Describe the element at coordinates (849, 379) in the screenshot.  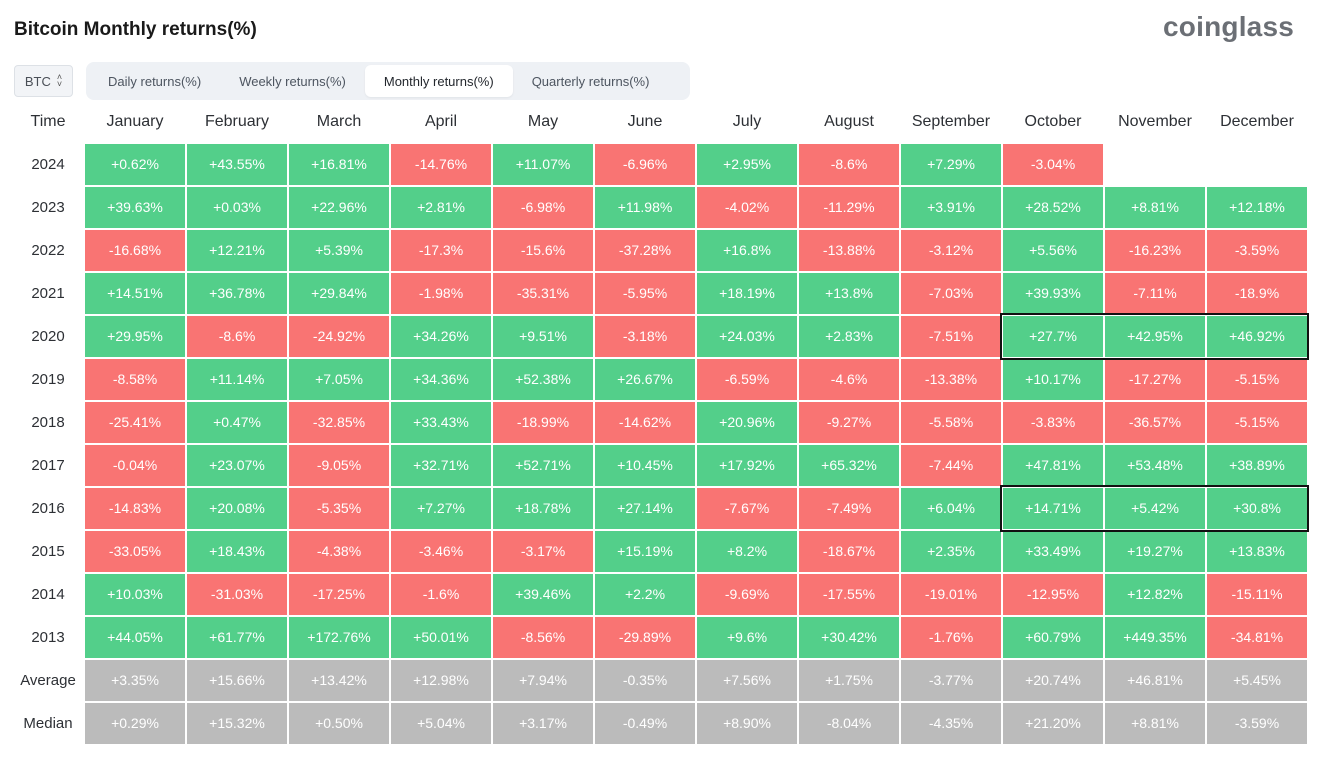
I see `return-cell-2019-august: -4.6%` at that location.